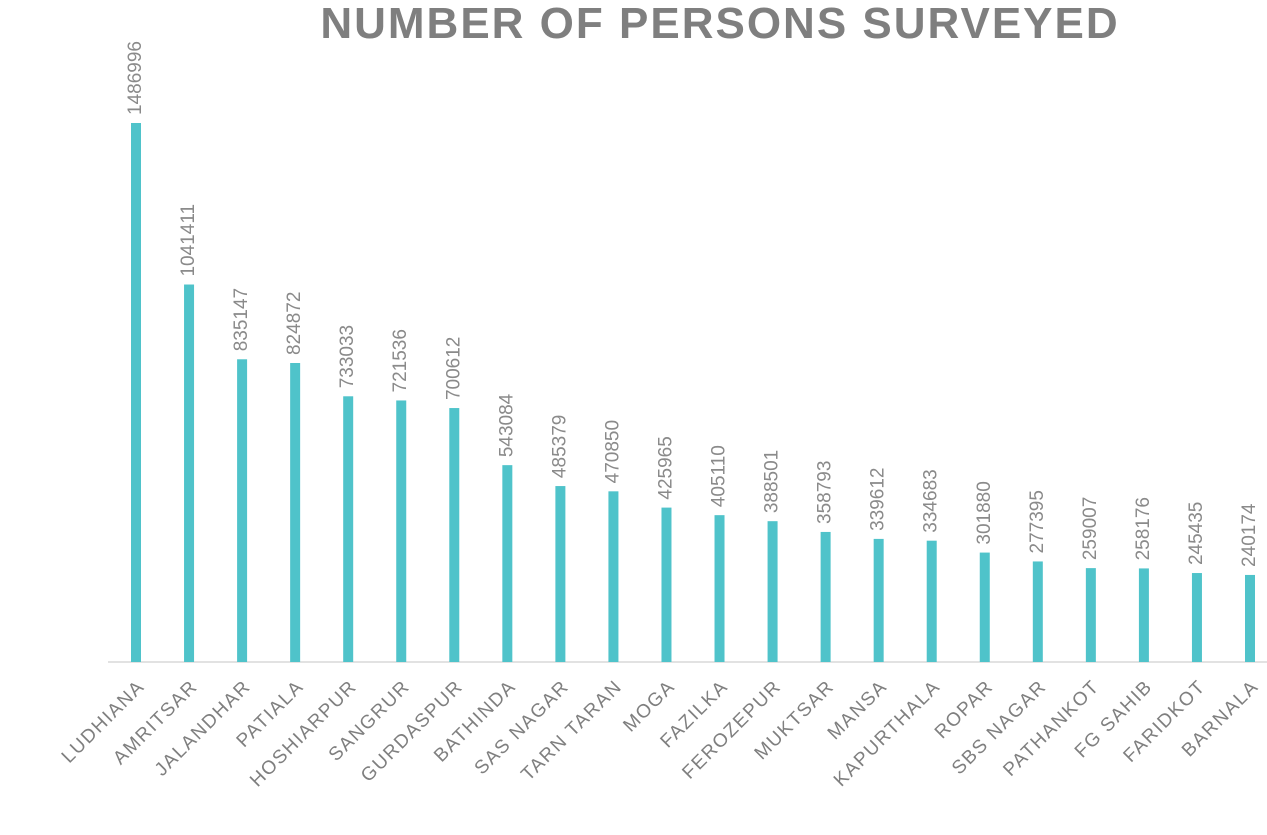  I want to click on value-label: 259007, so click(1090, 528).